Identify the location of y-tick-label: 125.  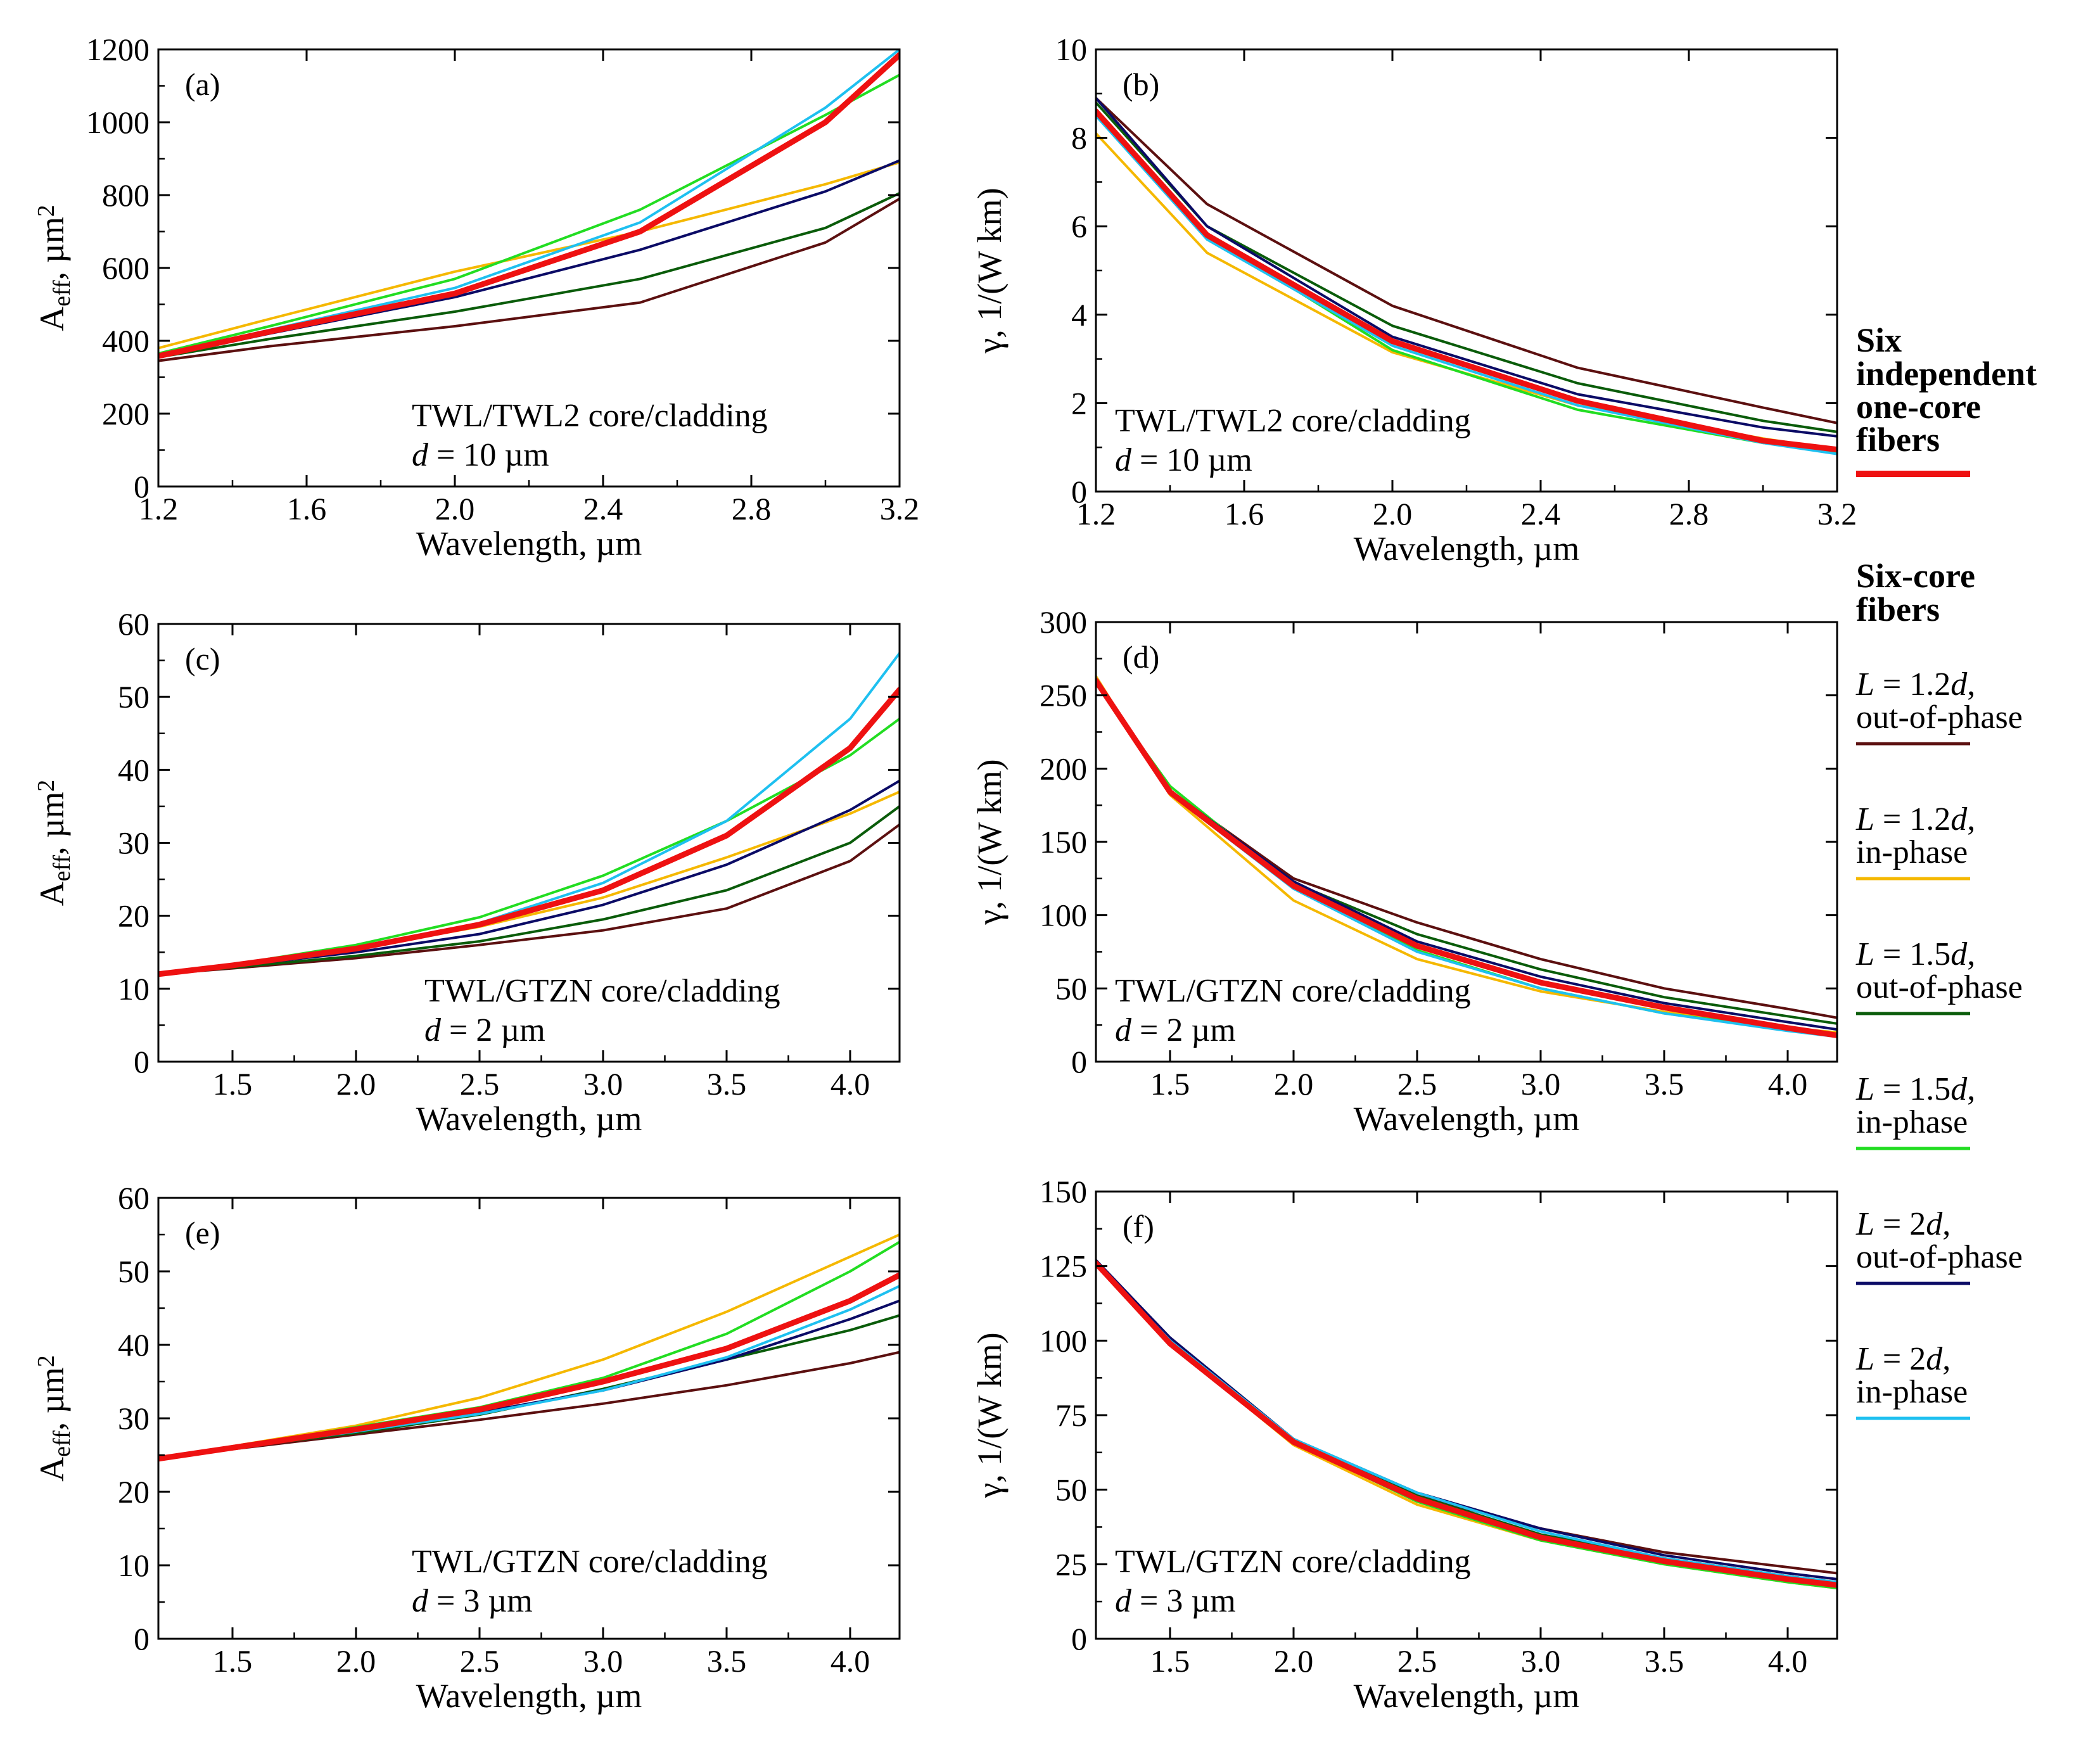
(1063, 1266).